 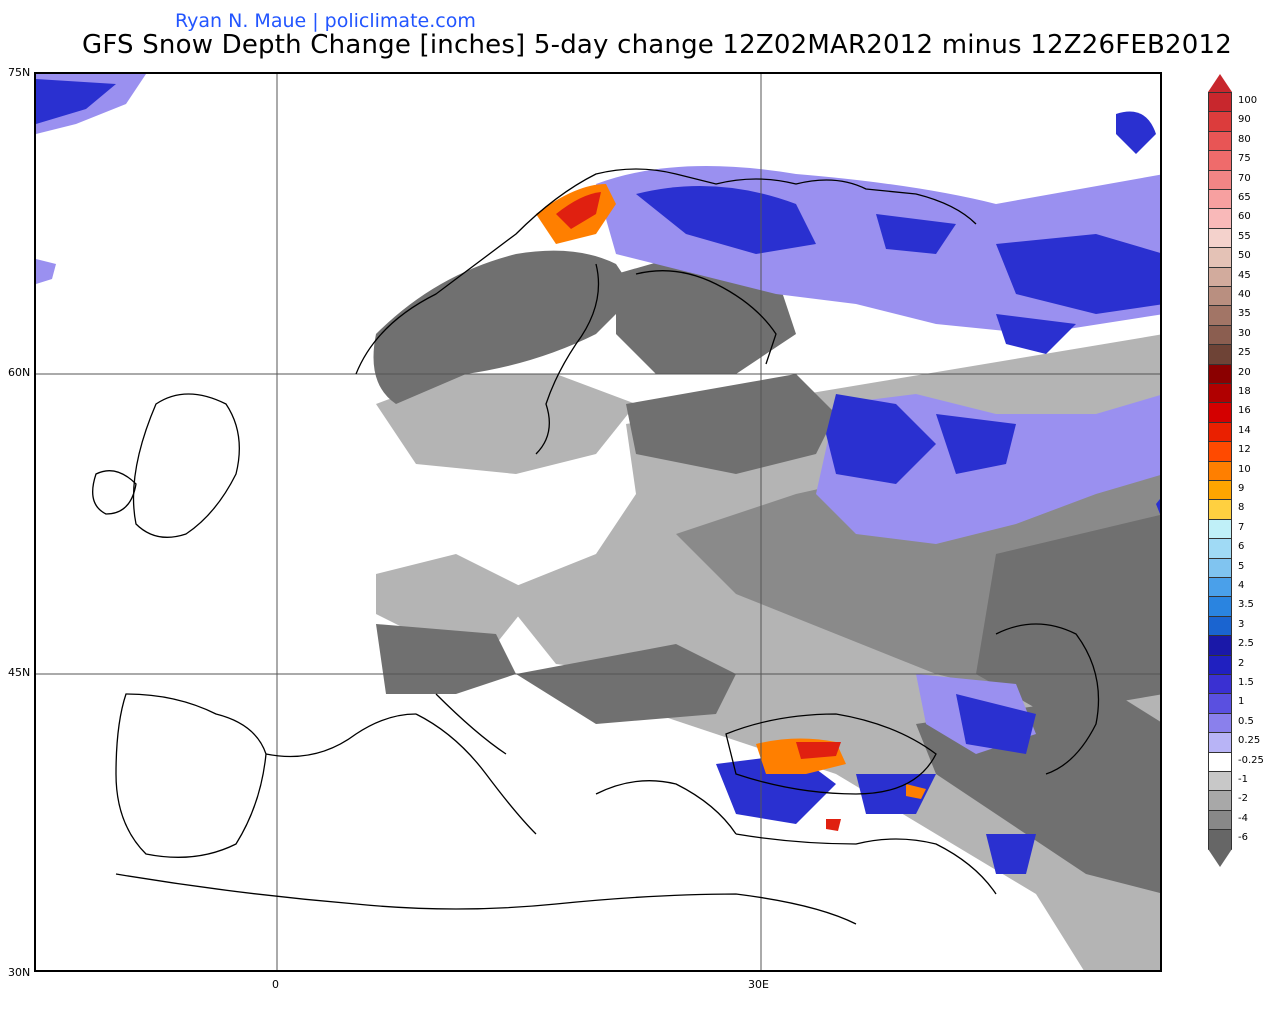 What do you see at coordinates (1244, 294) in the screenshot?
I see `colorbar-label: 40` at bounding box center [1244, 294].